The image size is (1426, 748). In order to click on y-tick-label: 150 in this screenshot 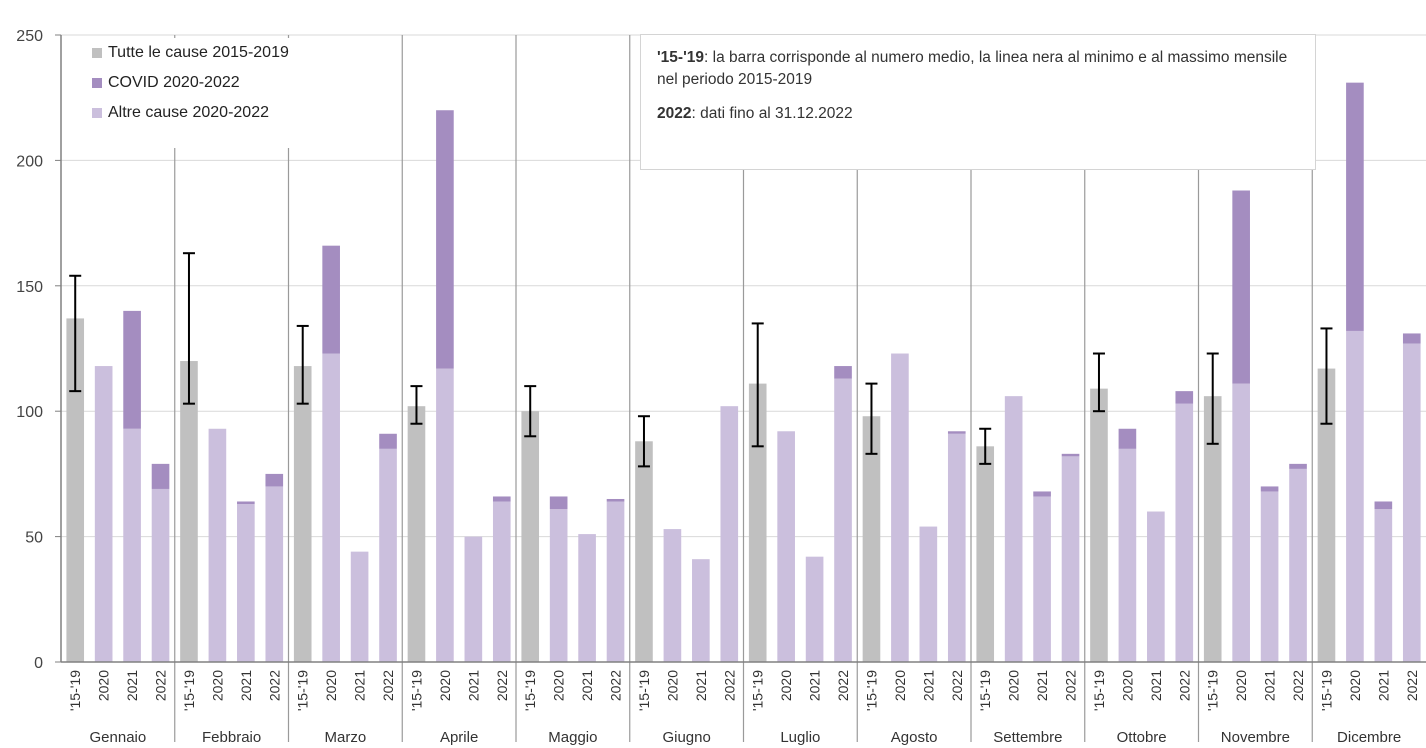, I will do `click(29, 287)`.